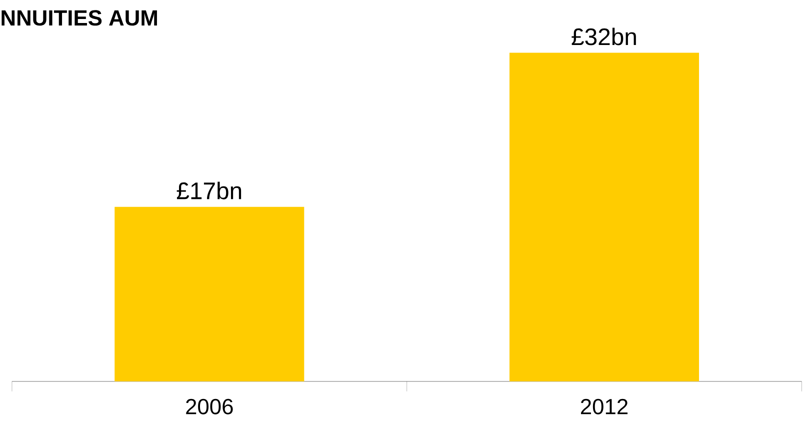 This screenshot has height=435, width=805. I want to click on x-tick-label: 2012, so click(604, 406).